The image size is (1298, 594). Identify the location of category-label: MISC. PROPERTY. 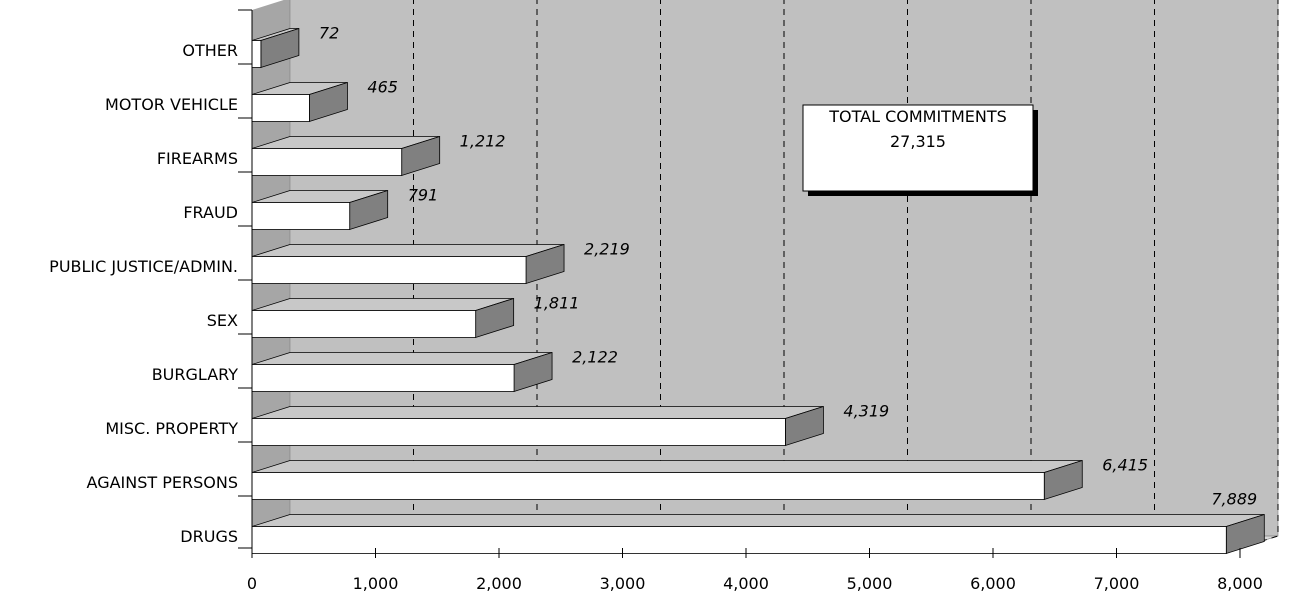
(171, 428).